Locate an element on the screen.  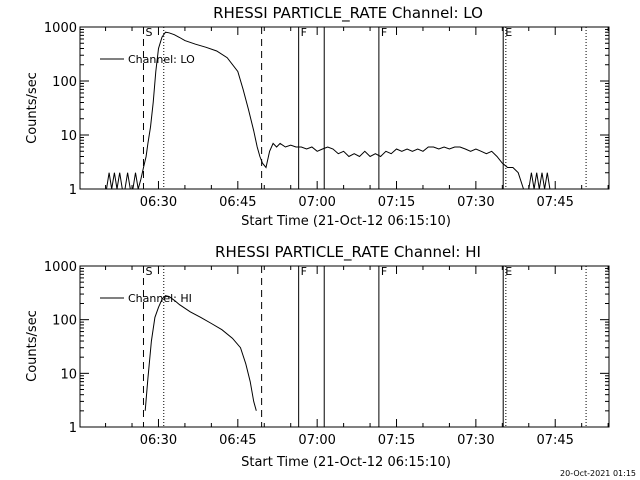
legend: Channel: HI is located at coordinates (146, 298).